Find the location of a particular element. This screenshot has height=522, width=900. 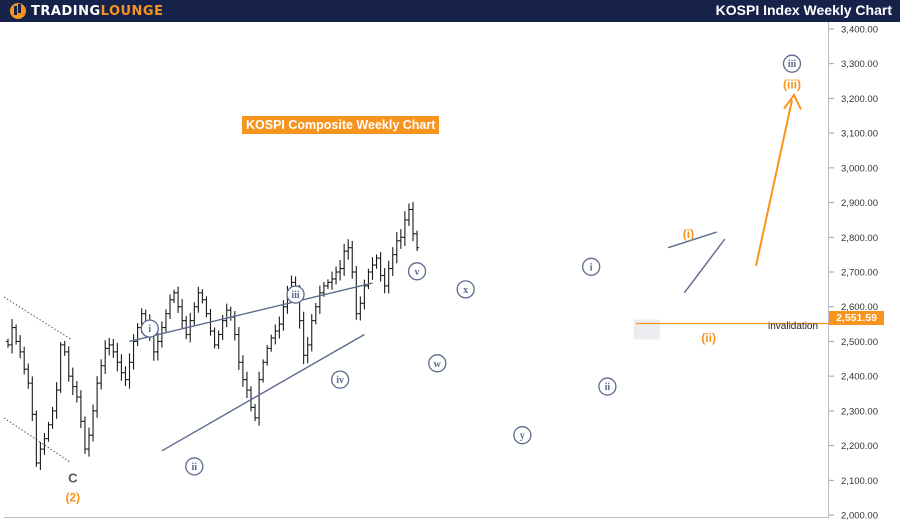

y-tick-label: 3,300.00 is located at coordinates (859, 64).